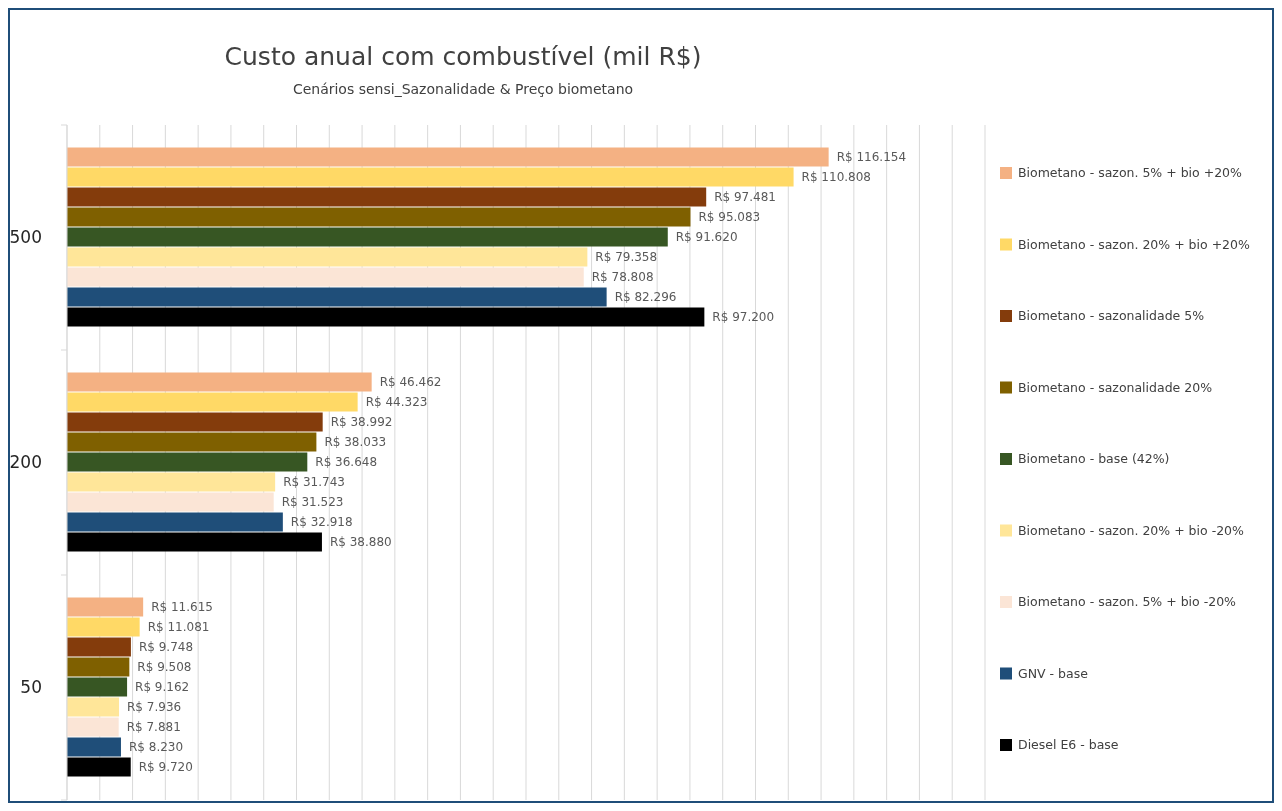  What do you see at coordinates (836, 177) in the screenshot?
I see `data-label: R$ 110.808` at bounding box center [836, 177].